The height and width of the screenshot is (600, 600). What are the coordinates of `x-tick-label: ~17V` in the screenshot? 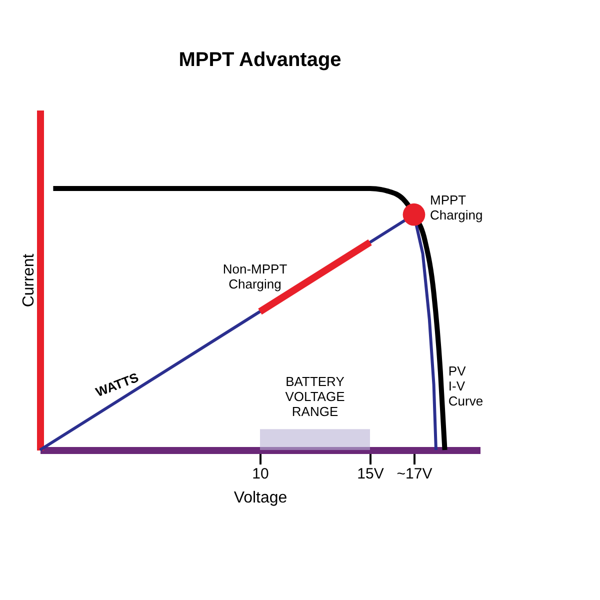 It's located at (414, 474).